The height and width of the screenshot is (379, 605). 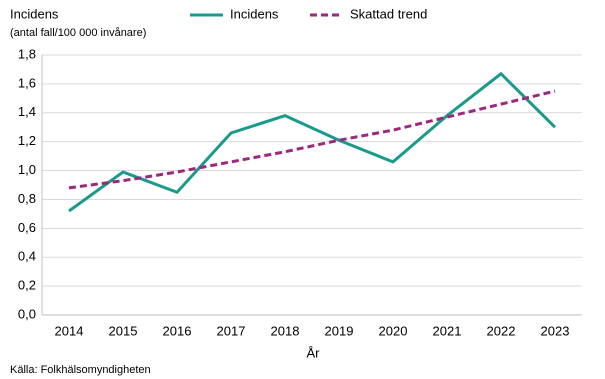 I want to click on y-tick-label: 1,2, so click(x=27, y=140).